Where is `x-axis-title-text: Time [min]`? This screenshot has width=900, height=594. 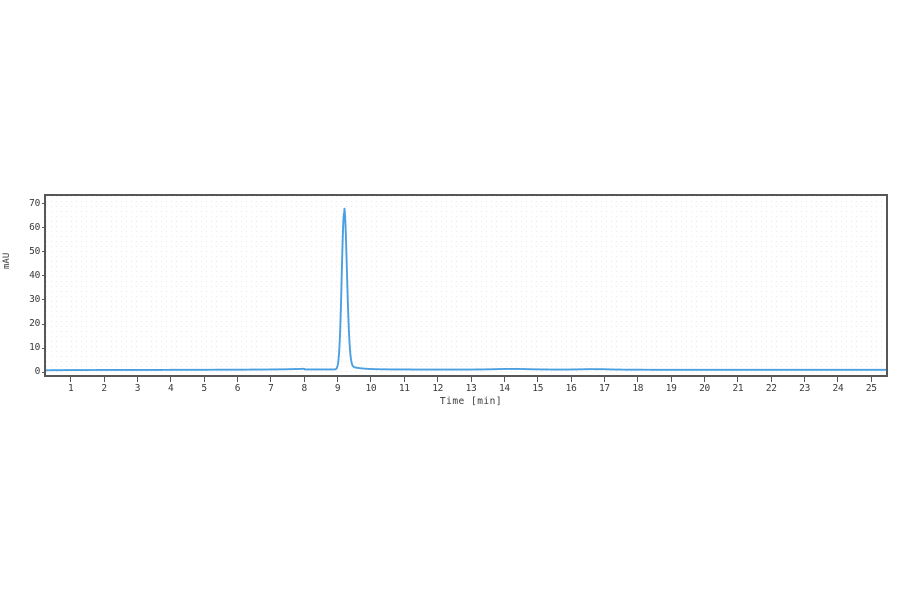 x-axis-title-text: Time [min] is located at coordinates (471, 401).